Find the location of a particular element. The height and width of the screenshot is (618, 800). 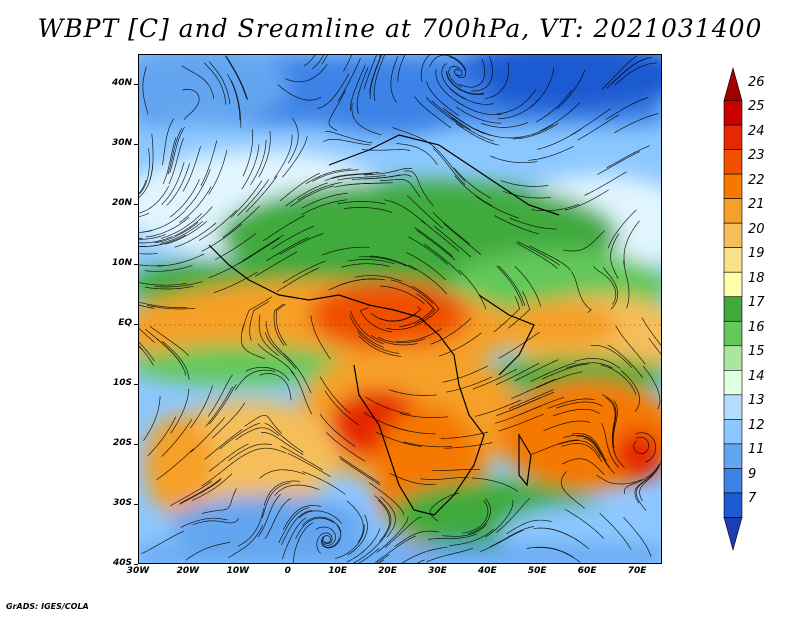

colorbar-label: 26 is located at coordinates (756, 82).